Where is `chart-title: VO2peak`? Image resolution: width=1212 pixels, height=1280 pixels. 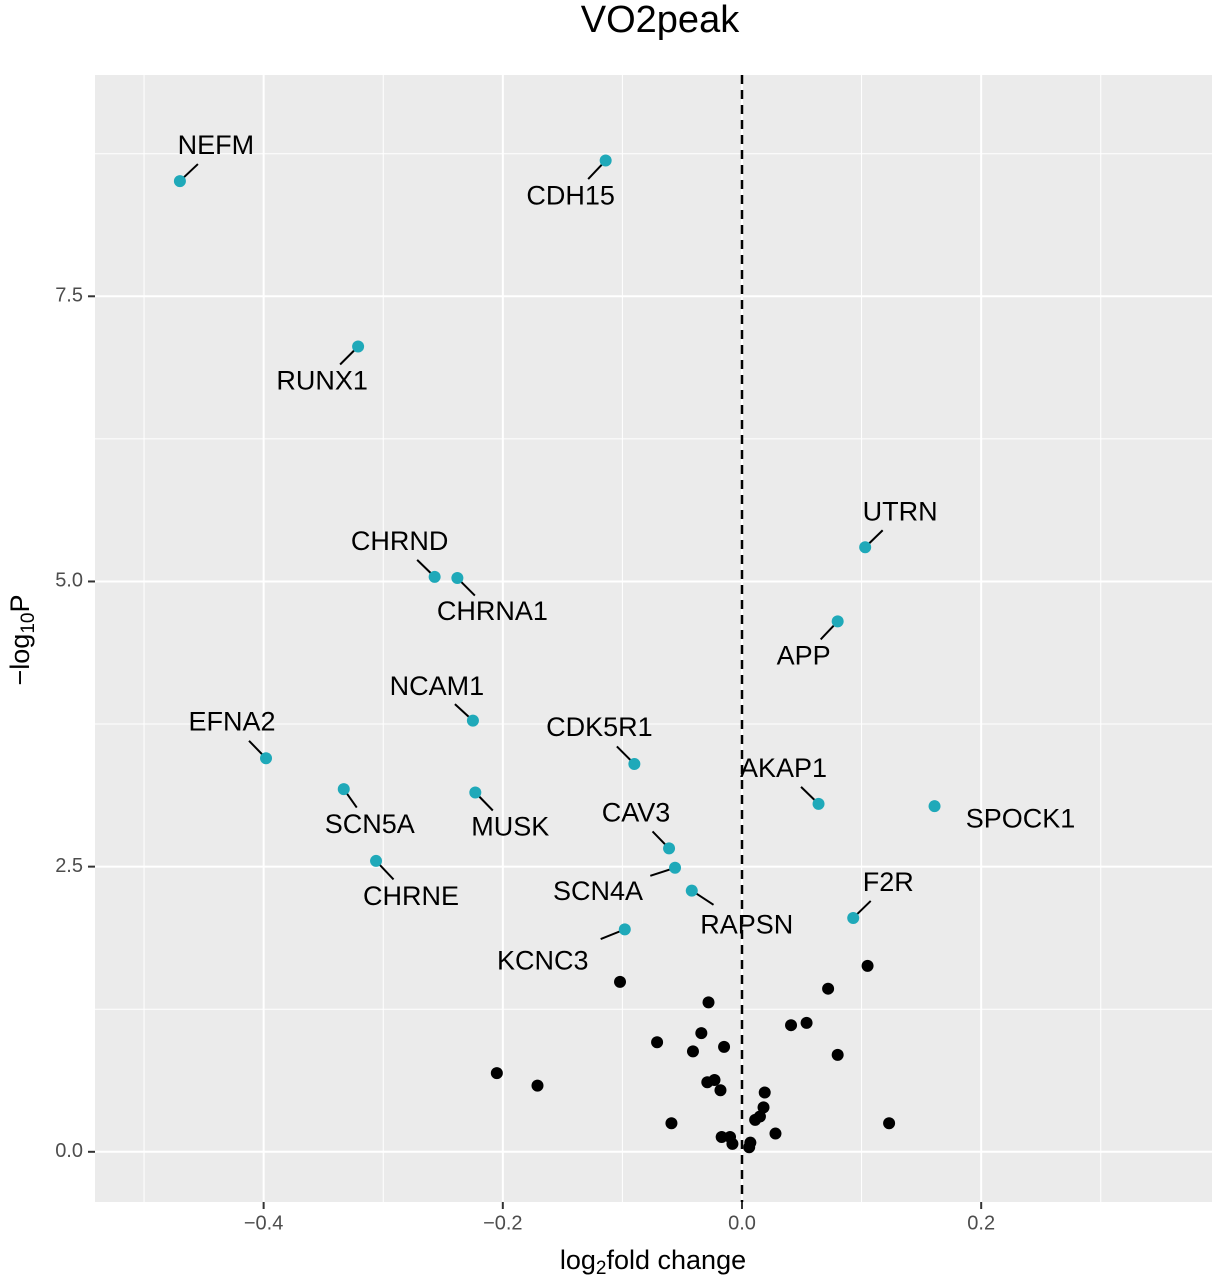
chart-title: VO2peak is located at coordinates (660, 20).